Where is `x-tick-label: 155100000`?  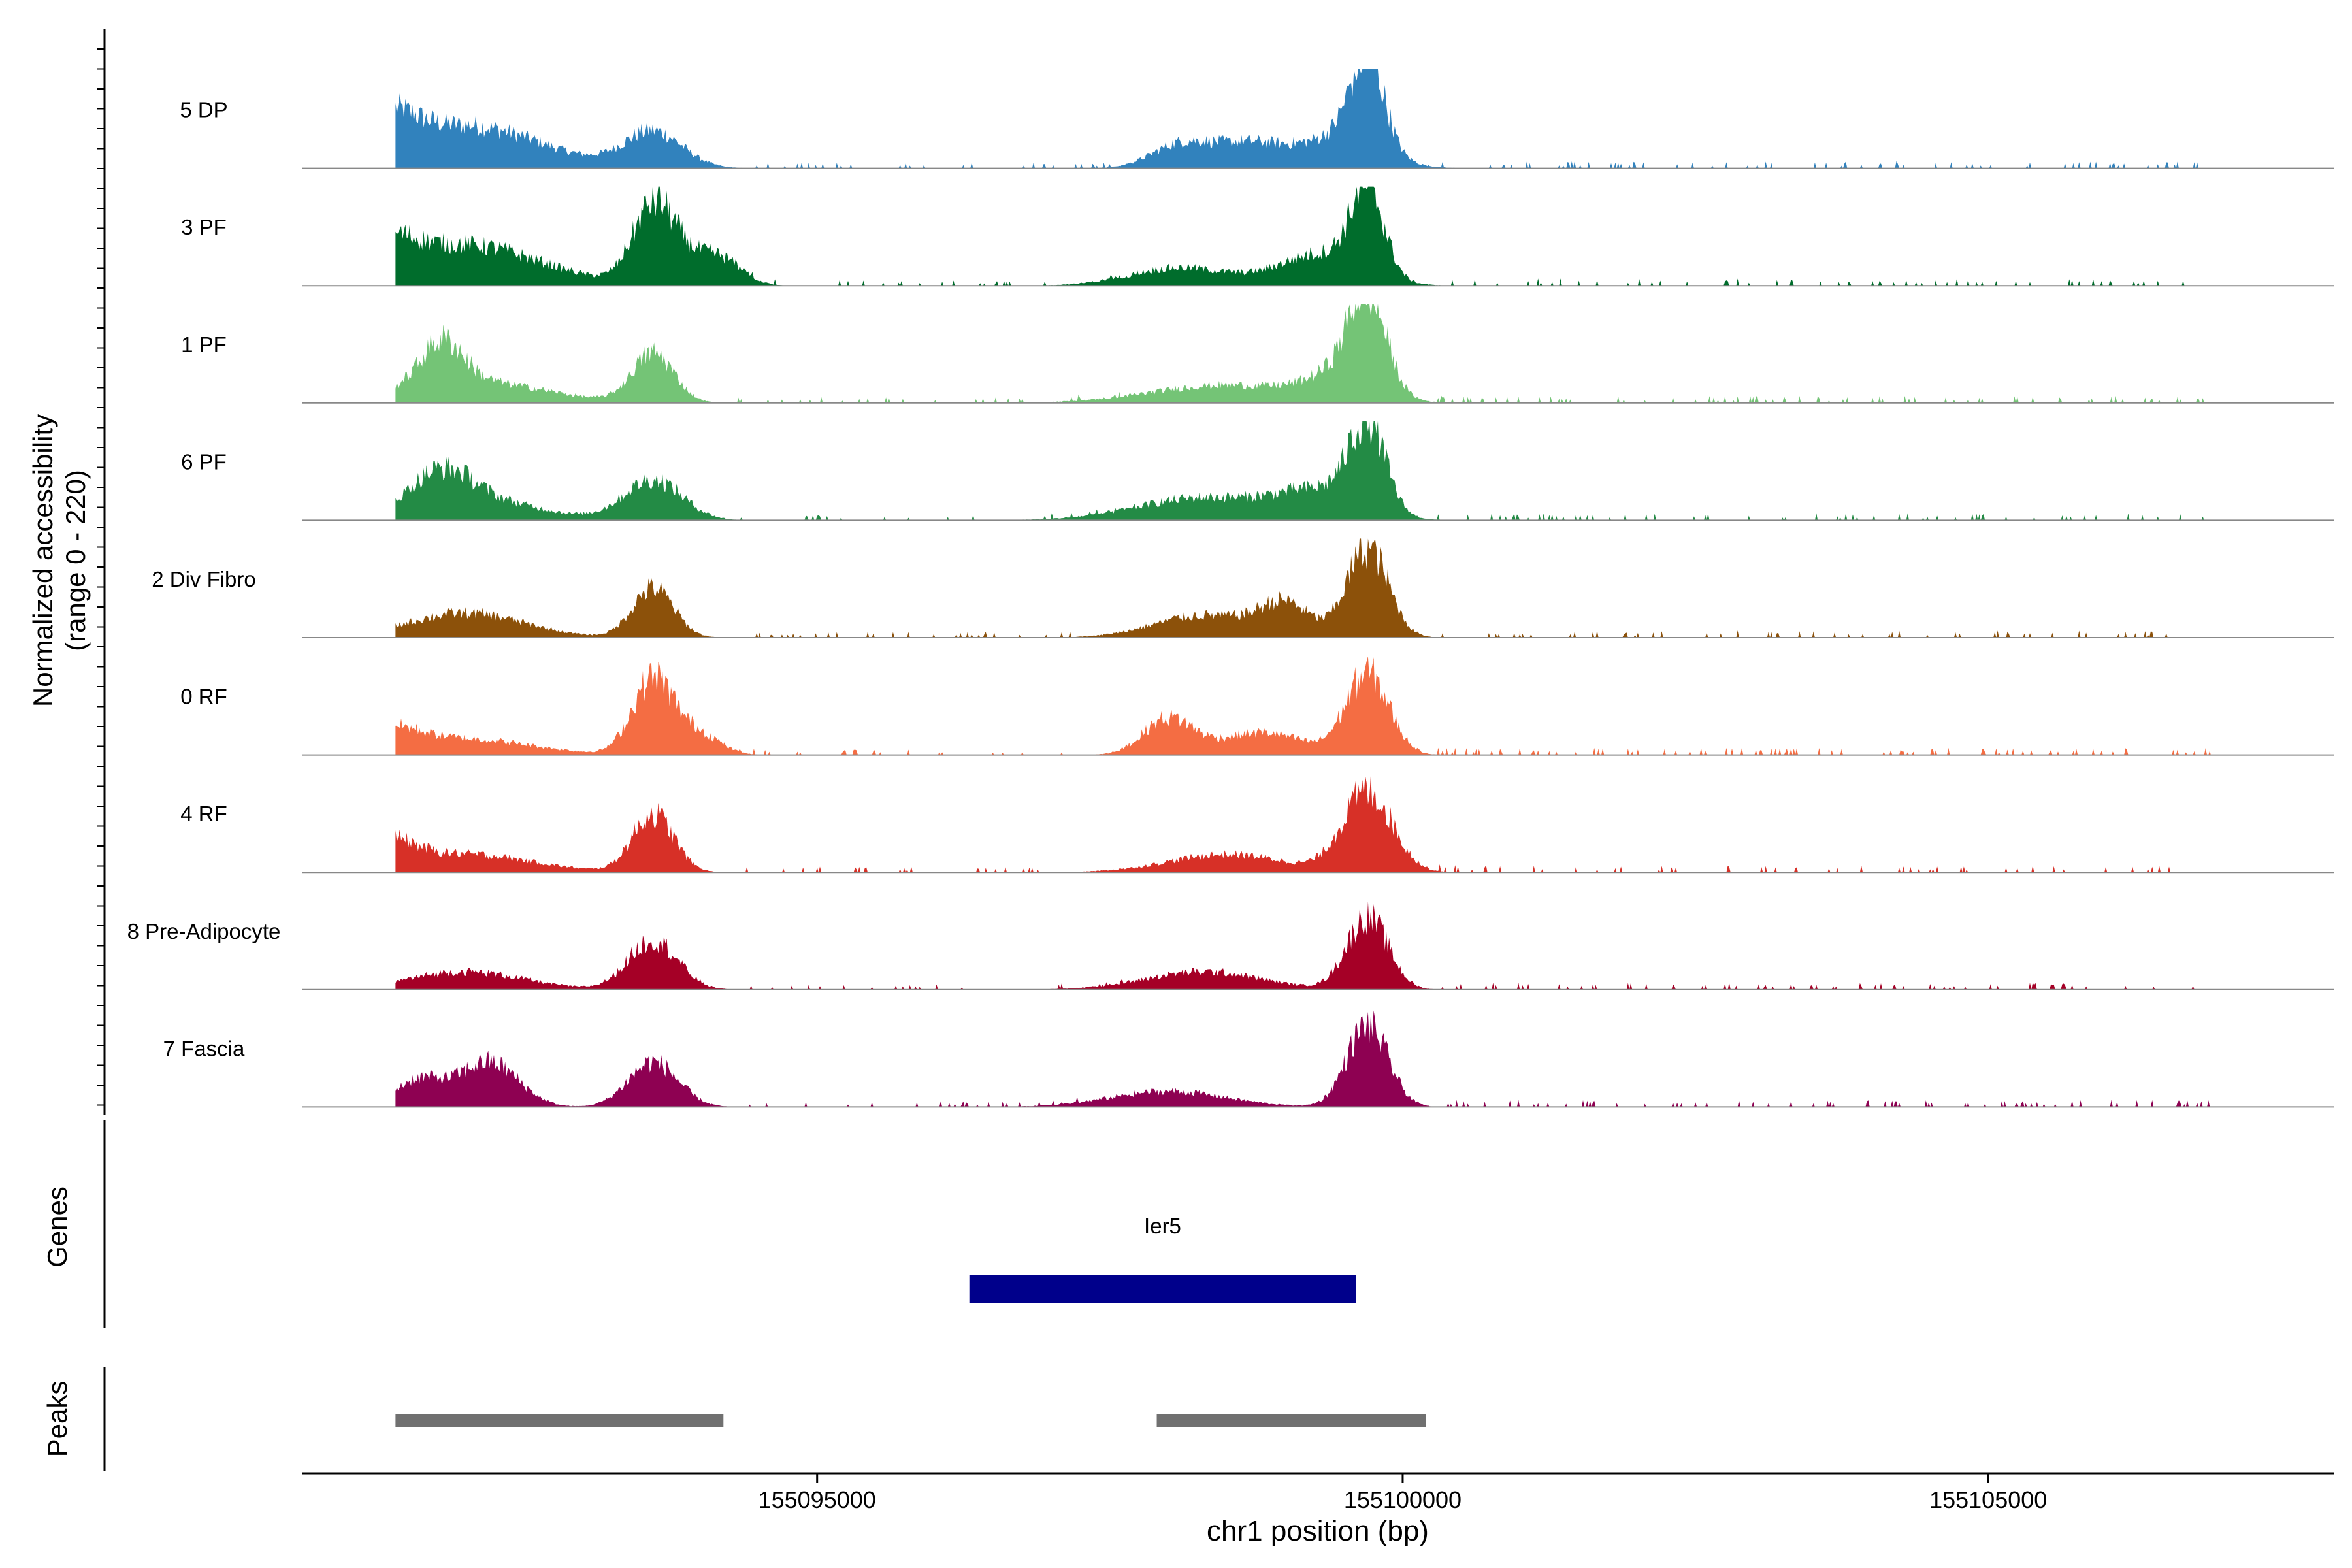
x-tick-label: 155100000 is located at coordinates (1403, 1499).